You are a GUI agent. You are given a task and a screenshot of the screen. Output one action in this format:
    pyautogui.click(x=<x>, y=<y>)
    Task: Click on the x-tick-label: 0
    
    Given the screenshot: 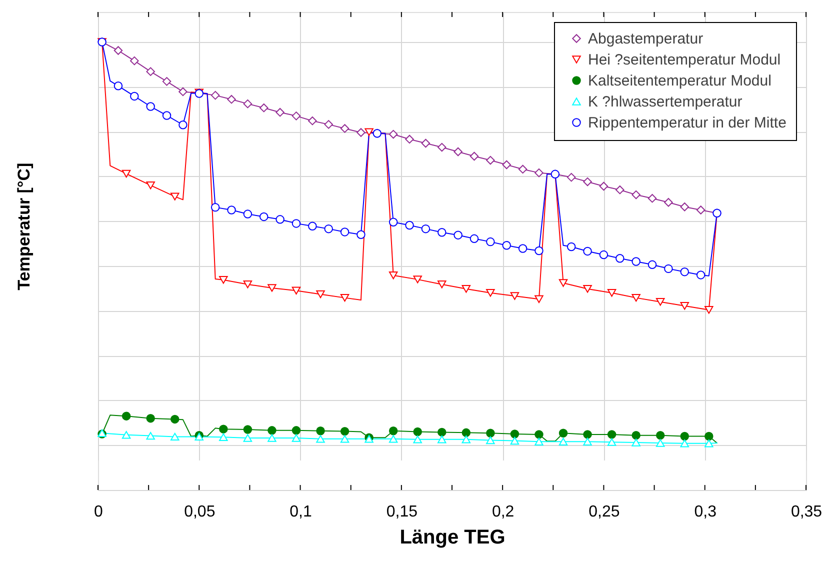 What is the action you would take?
    pyautogui.click(x=99, y=512)
    